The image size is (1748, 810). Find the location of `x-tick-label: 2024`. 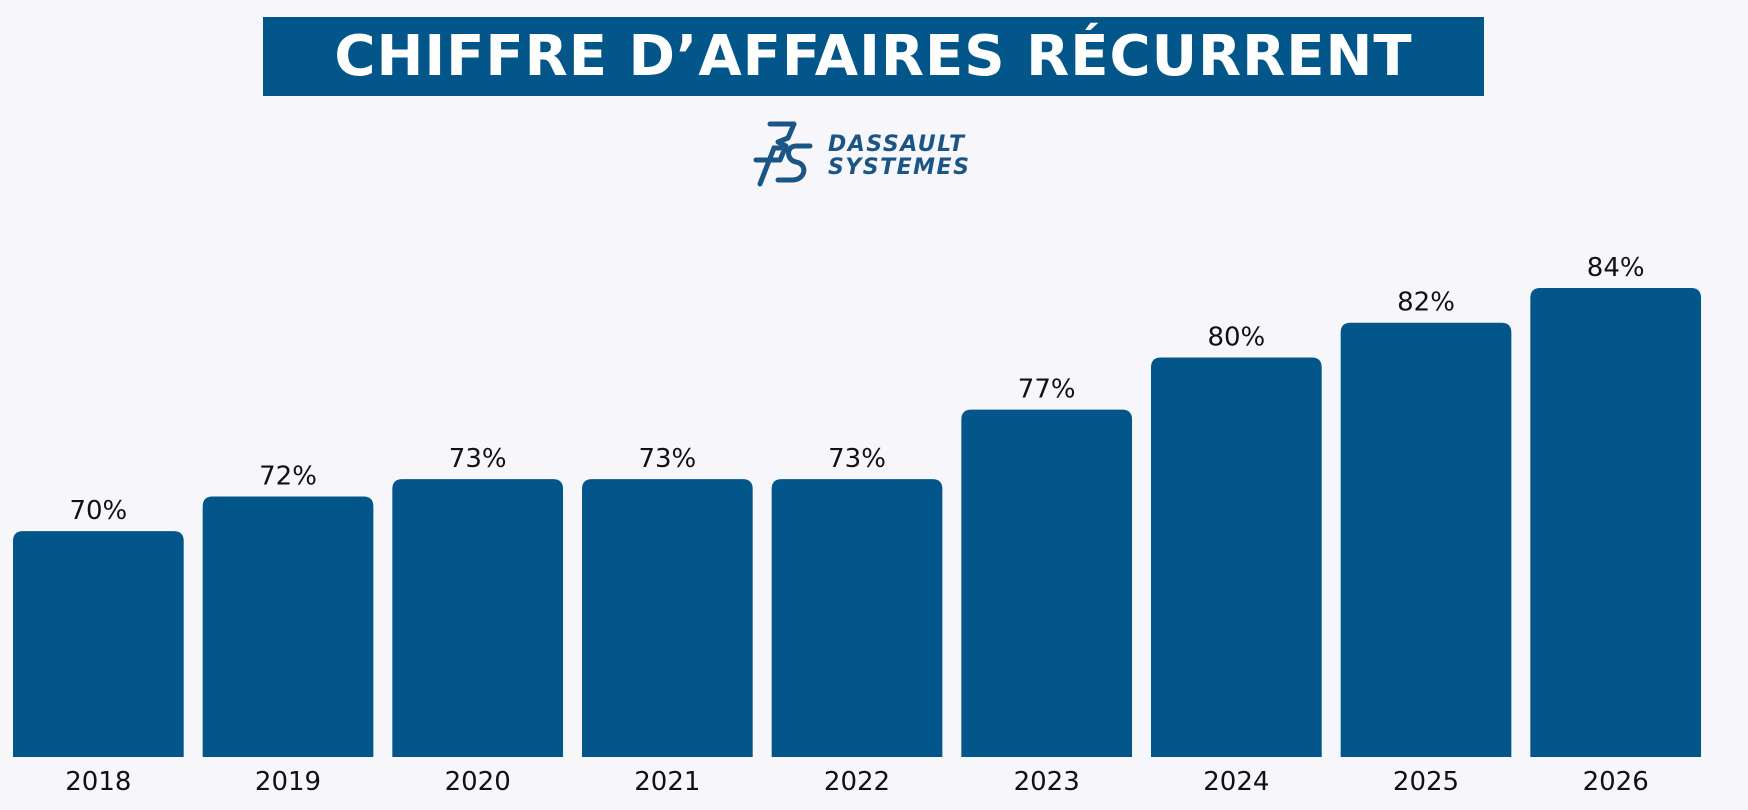

x-tick-label: 2024 is located at coordinates (1236, 782).